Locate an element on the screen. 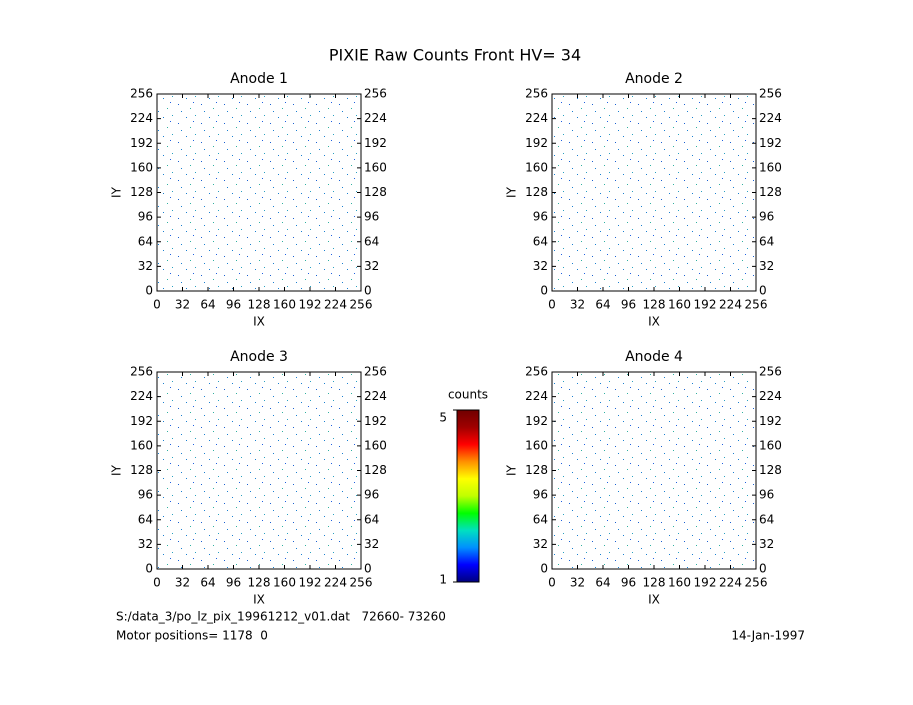 The image size is (913, 705). panel-title: Anode 4 is located at coordinates (654, 357).